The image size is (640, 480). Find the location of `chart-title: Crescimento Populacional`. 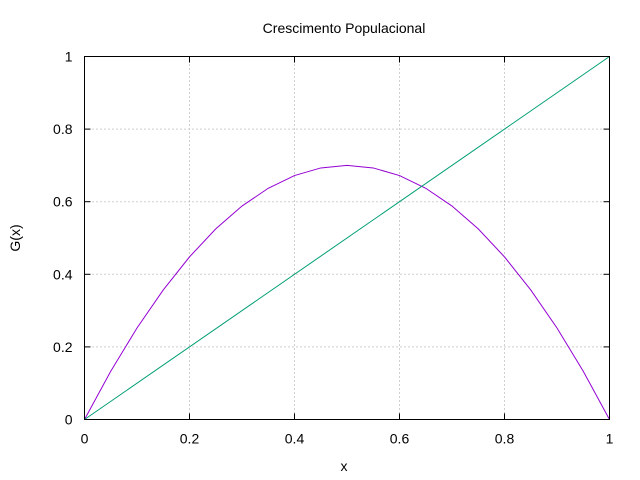

chart-title: Crescimento Populacional is located at coordinates (344, 28).